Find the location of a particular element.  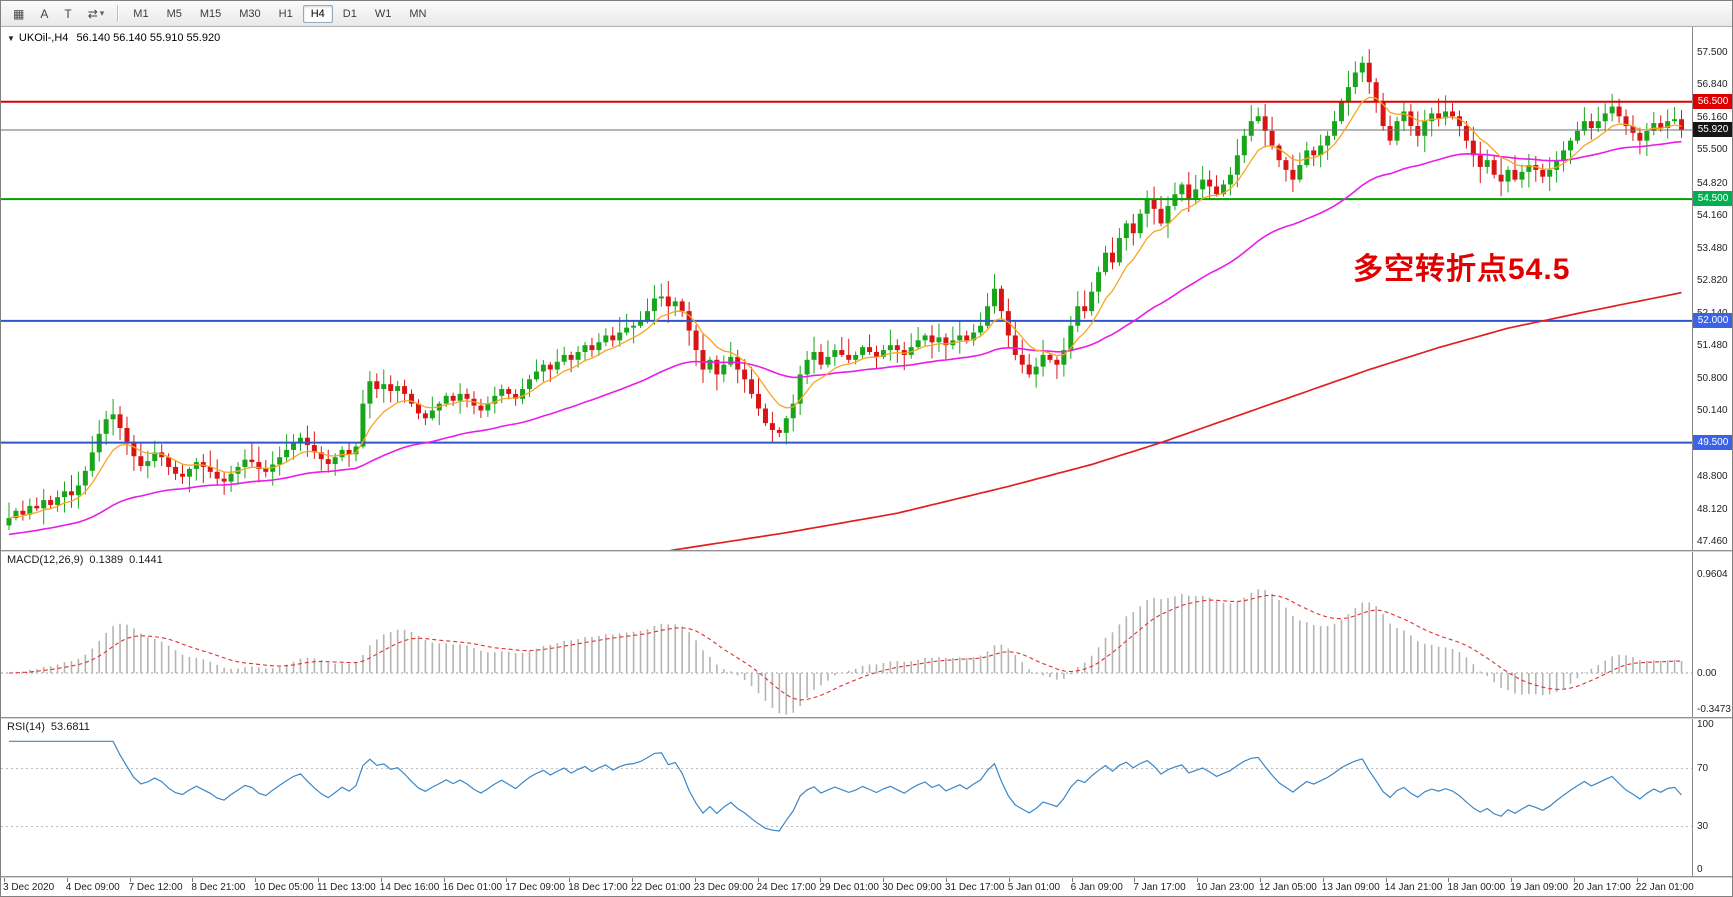

time-axis-label: 7 Dec 12:00 is located at coordinates (155, 887).